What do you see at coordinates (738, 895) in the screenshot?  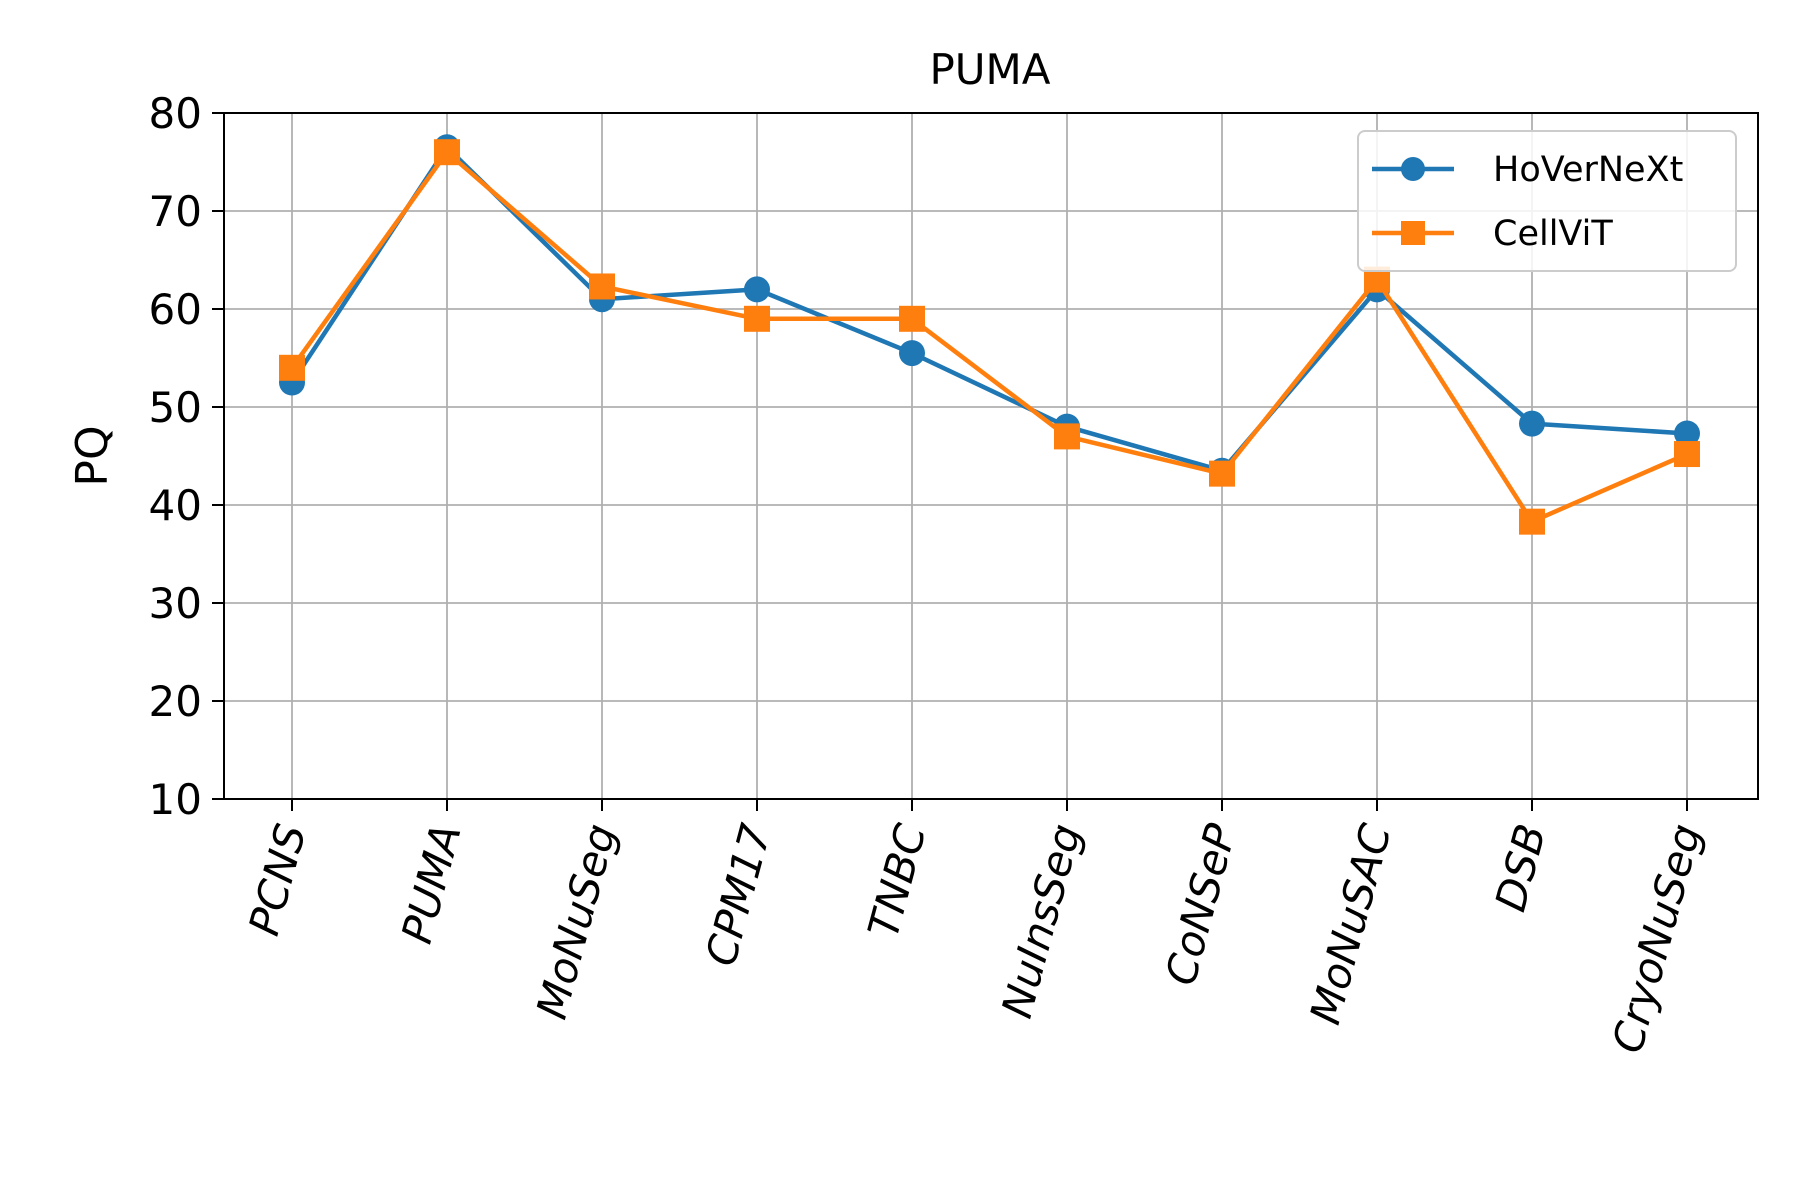 I see `x-category-label: CPM17` at bounding box center [738, 895].